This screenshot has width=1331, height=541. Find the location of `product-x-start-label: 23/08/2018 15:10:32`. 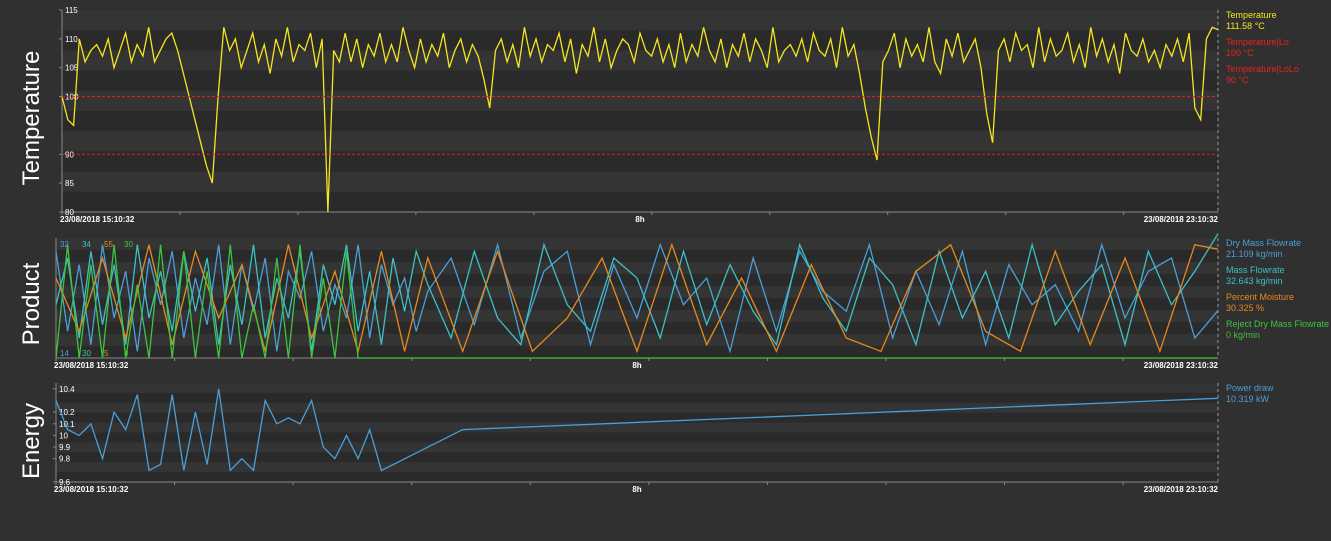

product-x-start-label: 23/08/2018 15:10:32 is located at coordinates (91, 365).